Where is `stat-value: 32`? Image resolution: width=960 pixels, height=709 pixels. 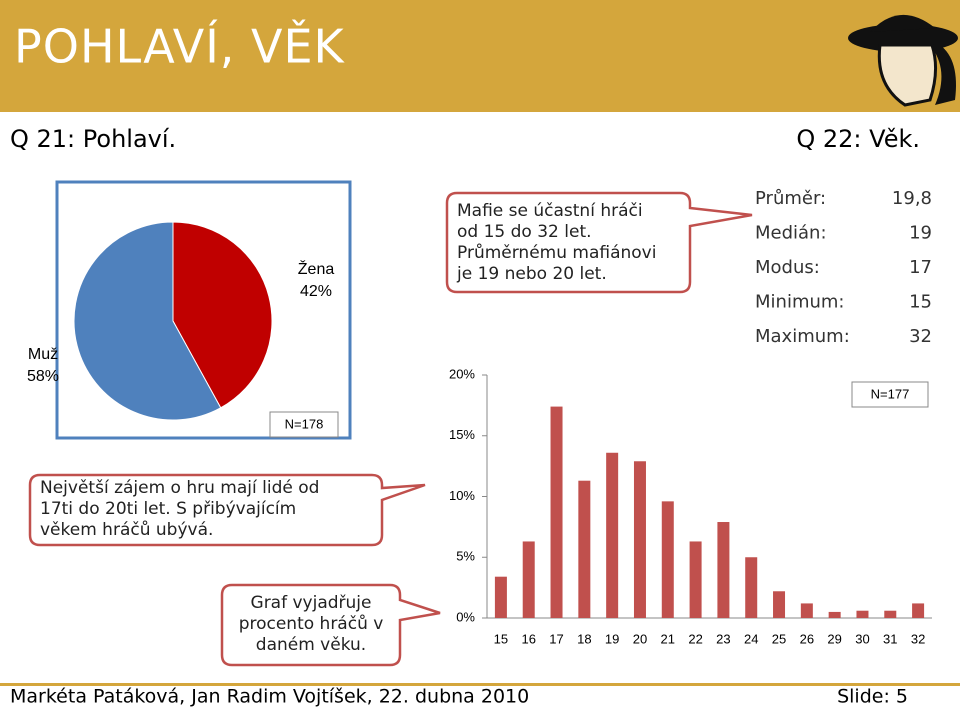
stat-value: 32 is located at coordinates (920, 336).